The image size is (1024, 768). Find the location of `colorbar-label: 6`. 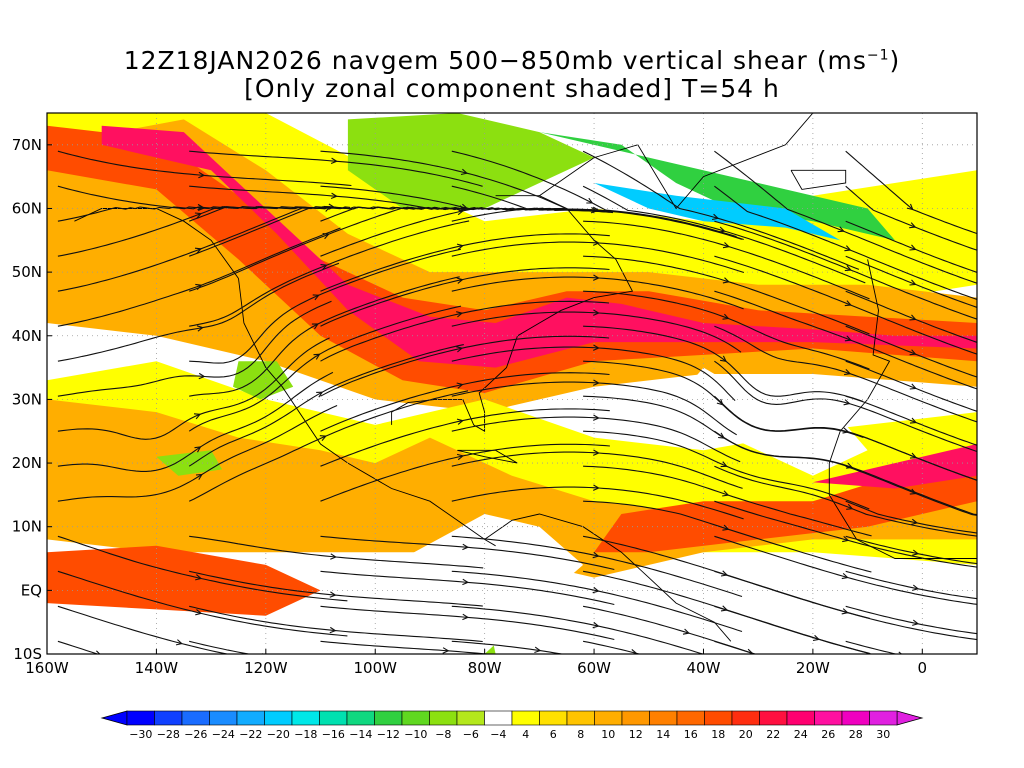

colorbar-label: 6 is located at coordinates (553, 734).